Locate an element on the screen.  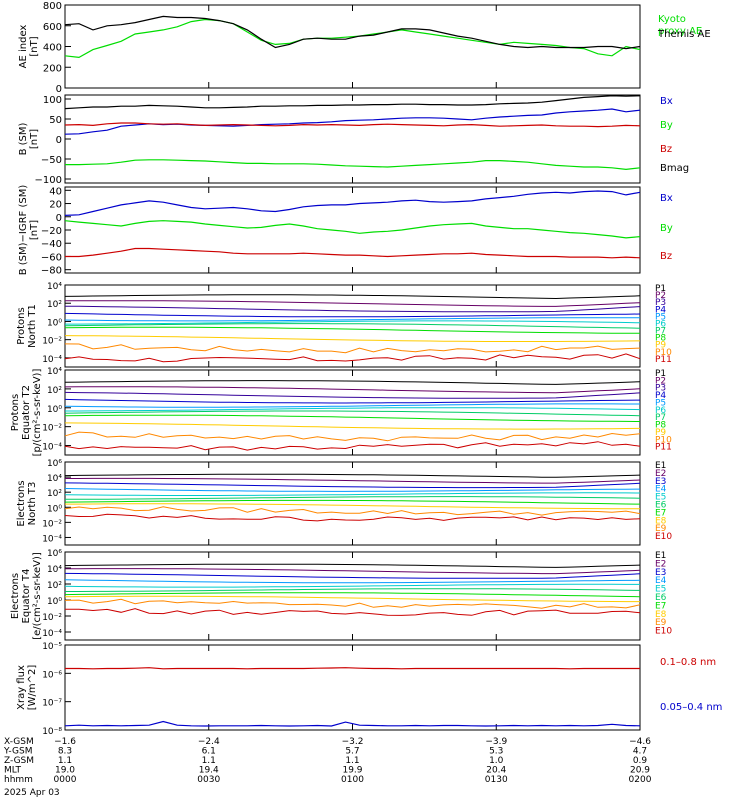
protons-equator-legend-p3: P3 is located at coordinates (660, 389).